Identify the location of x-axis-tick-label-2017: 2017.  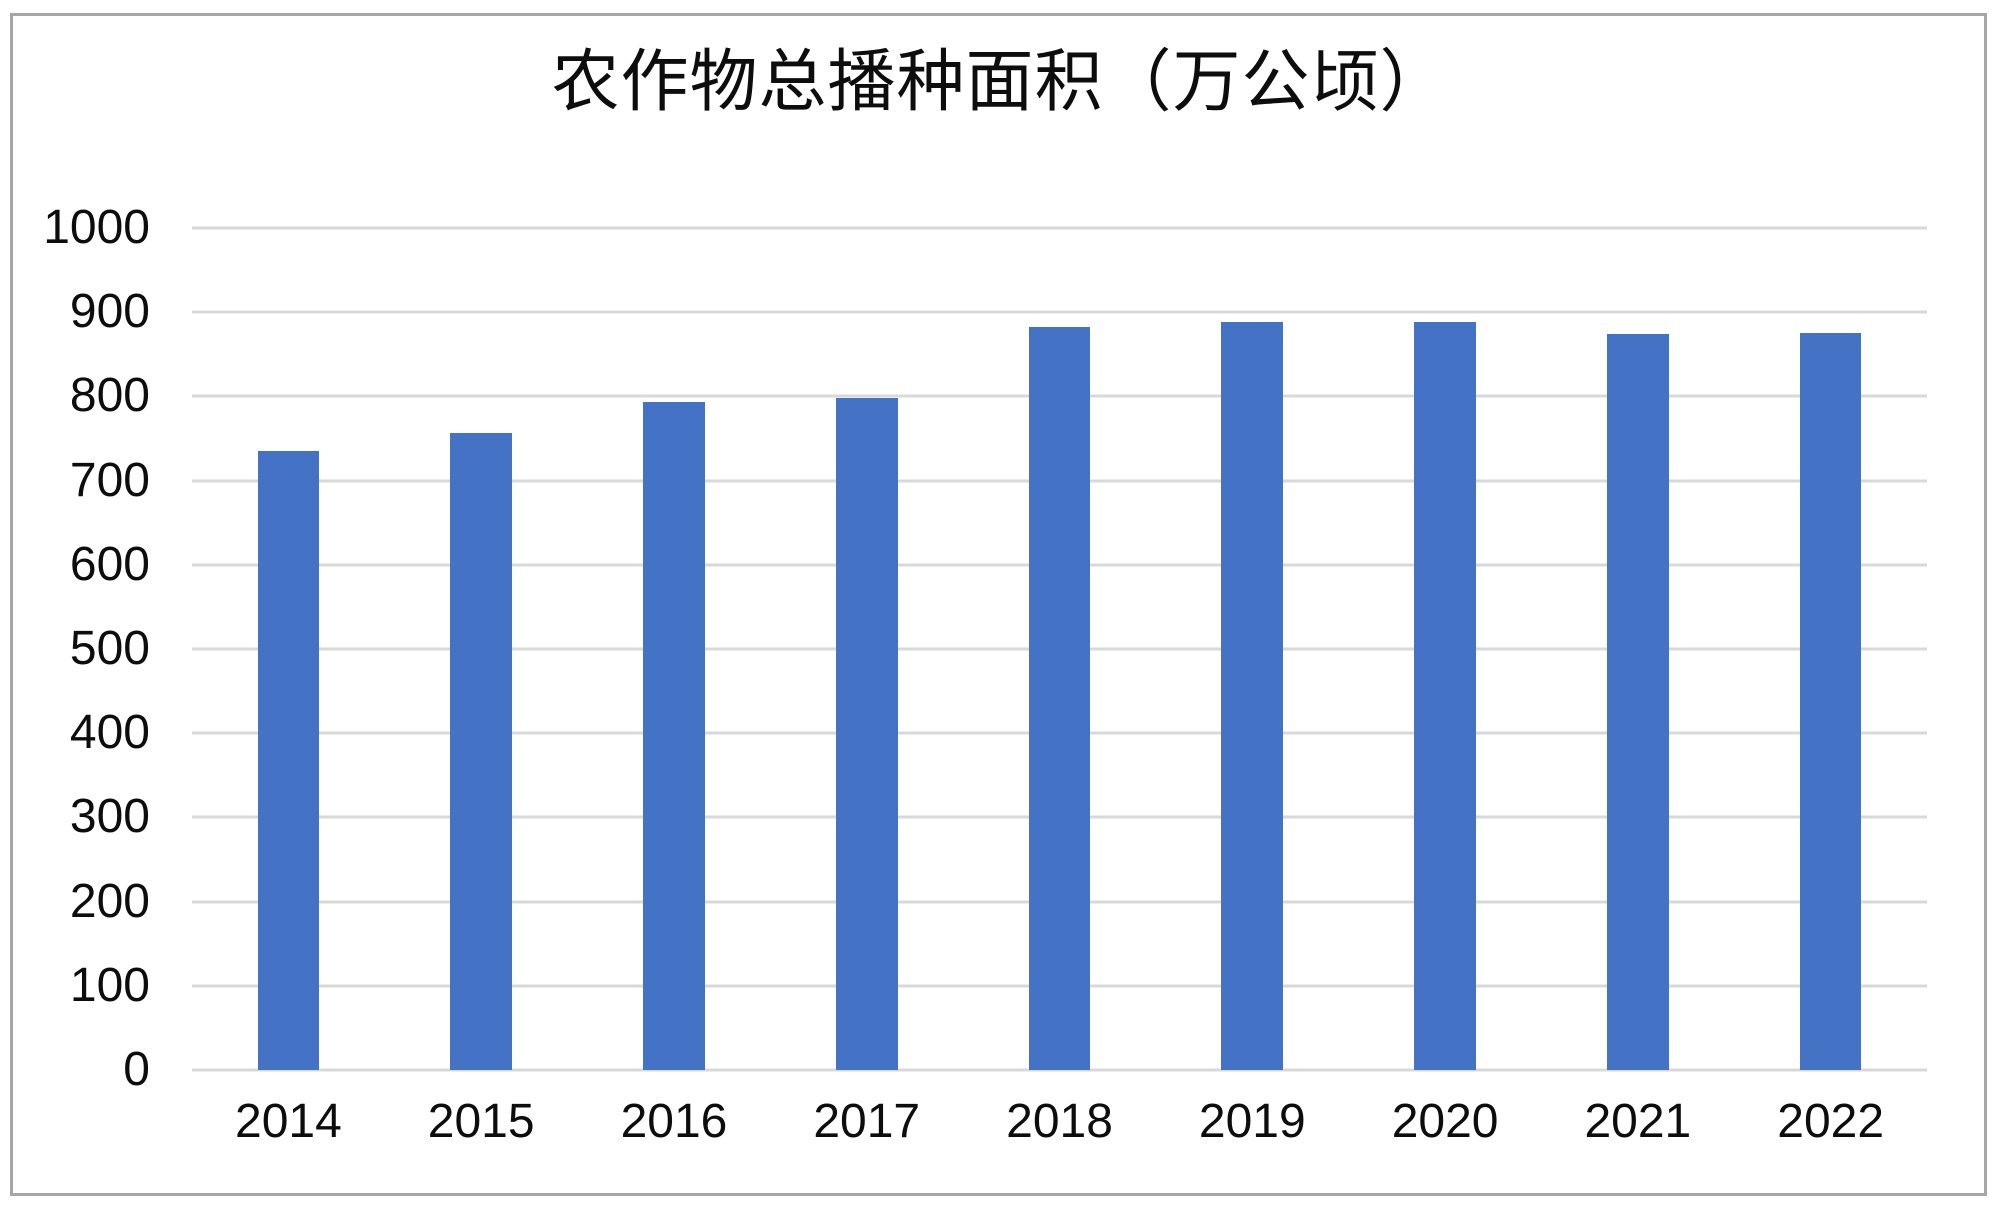
(867, 1121).